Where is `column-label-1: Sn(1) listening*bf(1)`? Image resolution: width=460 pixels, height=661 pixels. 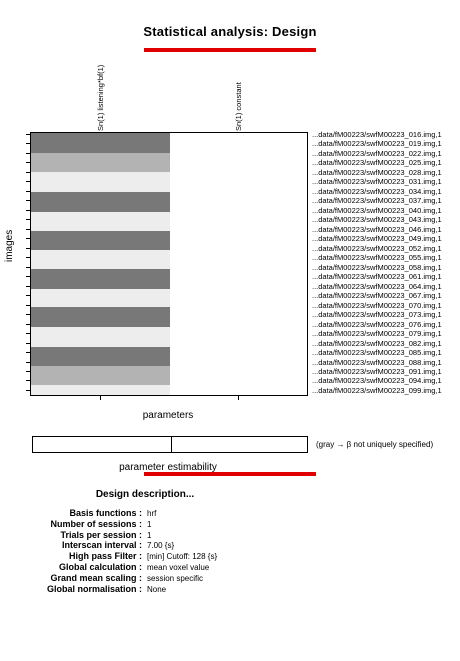
column-label-1: Sn(1) listening*bf(1) is located at coordinates (100, 97).